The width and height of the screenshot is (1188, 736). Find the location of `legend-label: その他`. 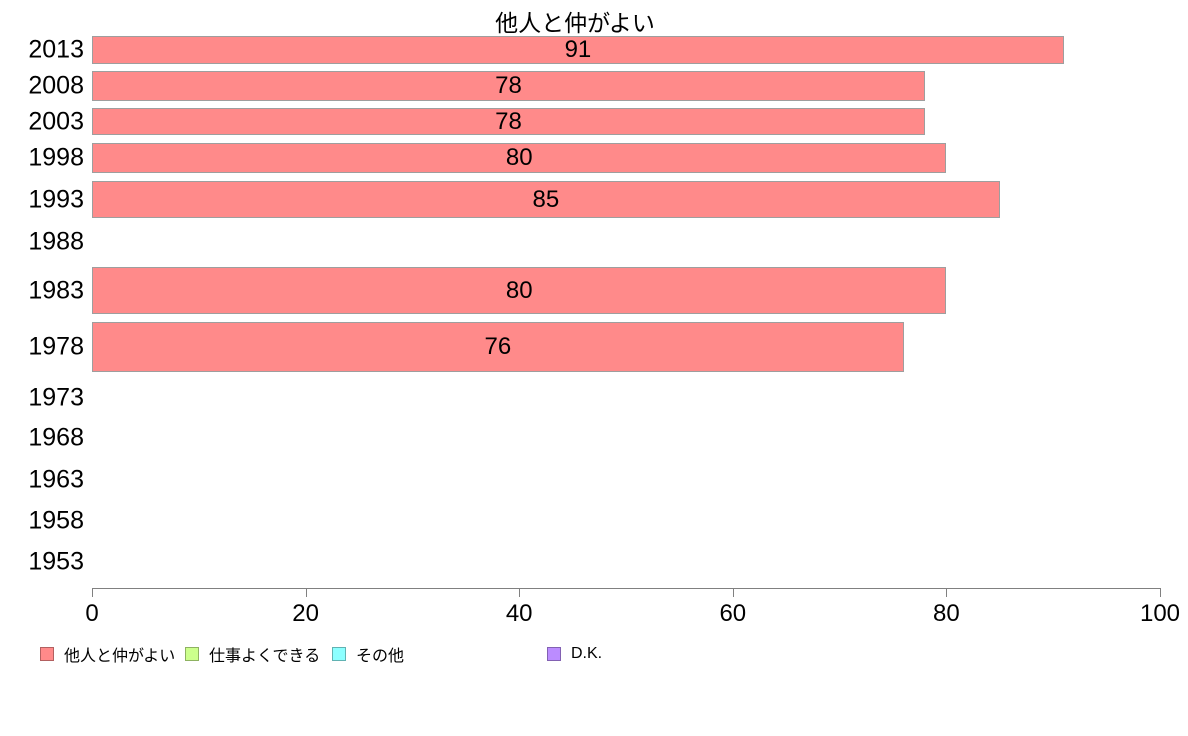

legend-label: その他 is located at coordinates (380, 656).